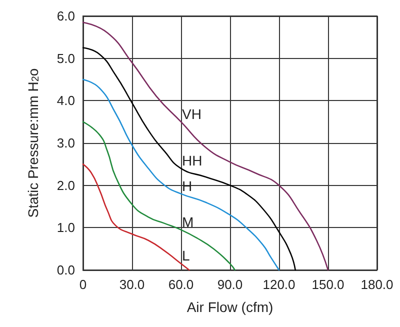  What do you see at coordinates (181, 284) in the screenshot?
I see `x-tick-label: 60.0` at bounding box center [181, 284].